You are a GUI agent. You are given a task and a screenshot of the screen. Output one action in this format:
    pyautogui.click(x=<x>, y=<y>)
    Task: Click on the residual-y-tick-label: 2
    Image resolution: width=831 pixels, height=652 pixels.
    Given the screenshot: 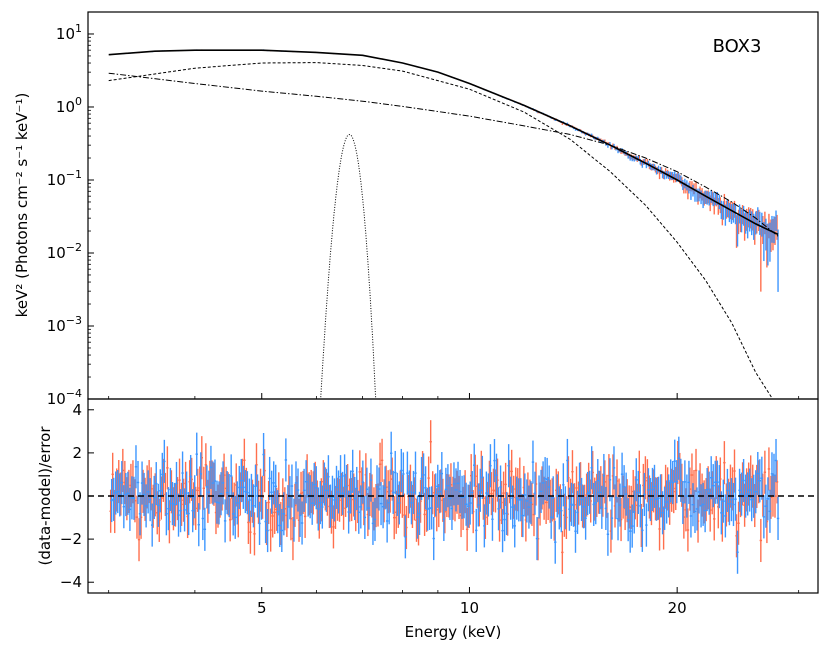 What is the action you would take?
    pyautogui.click(x=77, y=453)
    